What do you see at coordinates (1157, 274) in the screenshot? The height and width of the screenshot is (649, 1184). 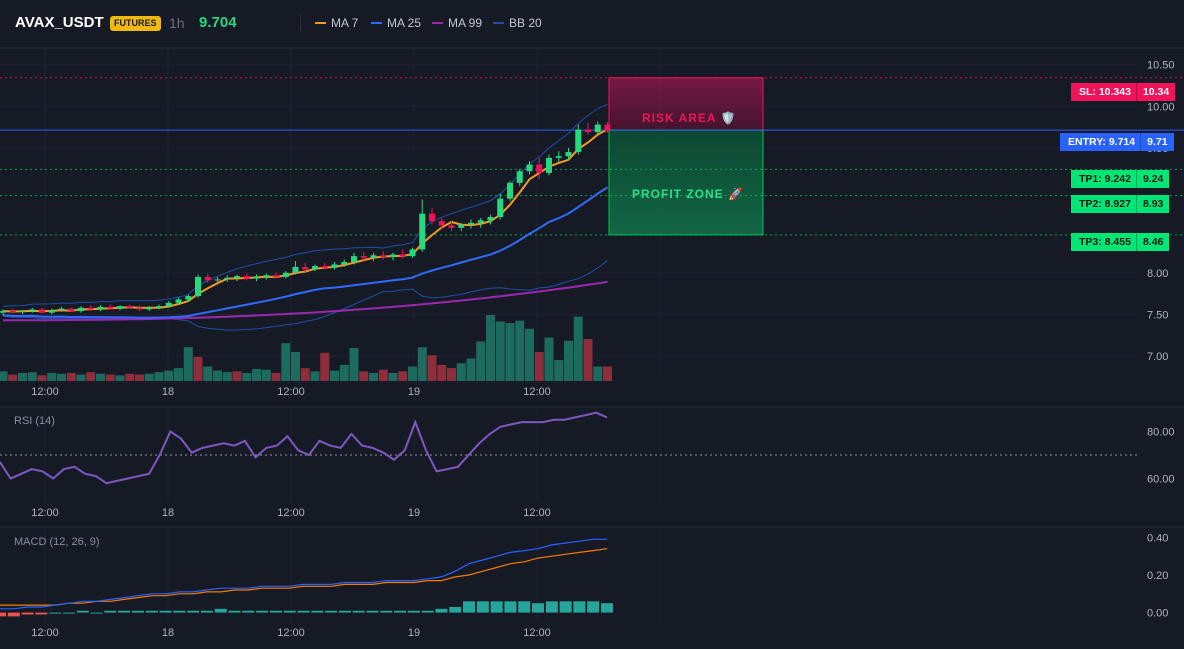 I see `price-tick-label: 8.00` at bounding box center [1157, 274].